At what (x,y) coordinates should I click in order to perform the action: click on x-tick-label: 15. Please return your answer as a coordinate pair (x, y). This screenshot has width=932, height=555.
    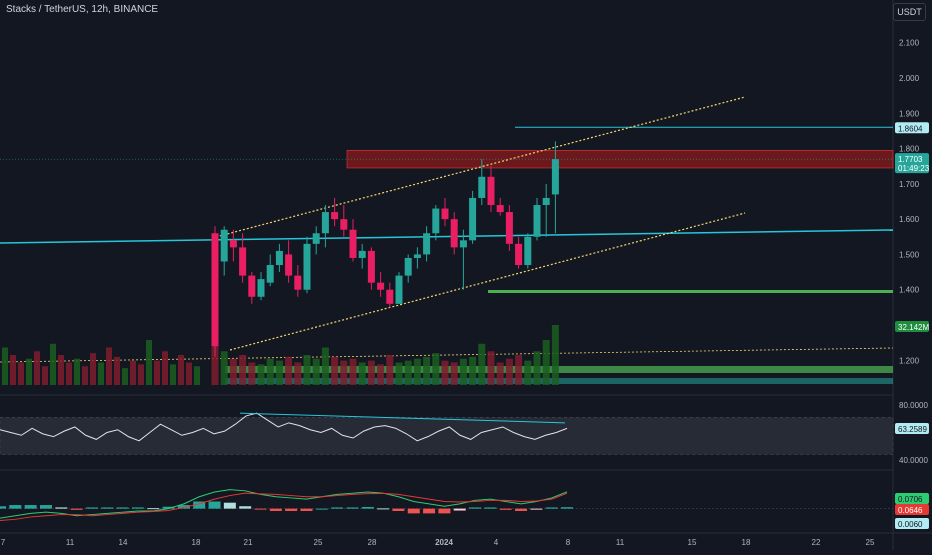
    Looking at the image, I should click on (692, 542).